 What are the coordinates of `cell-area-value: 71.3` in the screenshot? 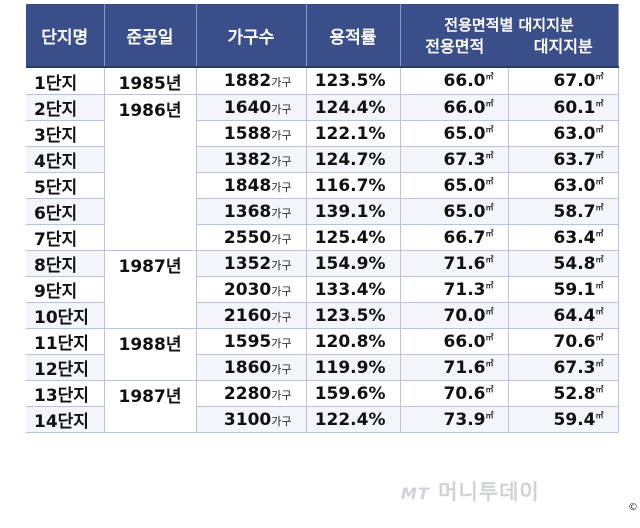 It's located at (464, 289).